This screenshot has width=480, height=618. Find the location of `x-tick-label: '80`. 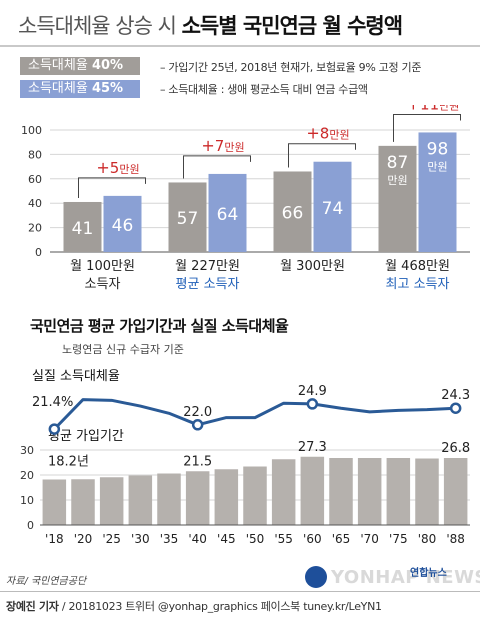

x-tick-label: '80 is located at coordinates (427, 539).